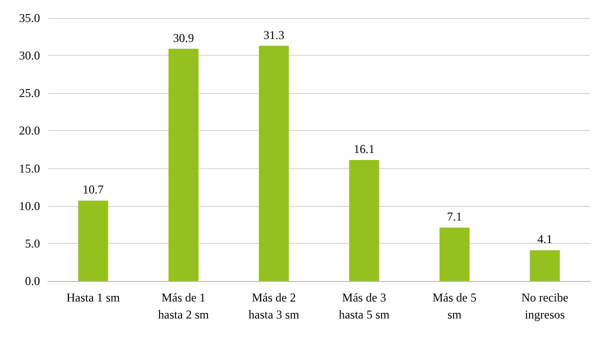  Describe the element at coordinates (32, 243) in the screenshot. I see `y-tick-label: 5.0` at that location.